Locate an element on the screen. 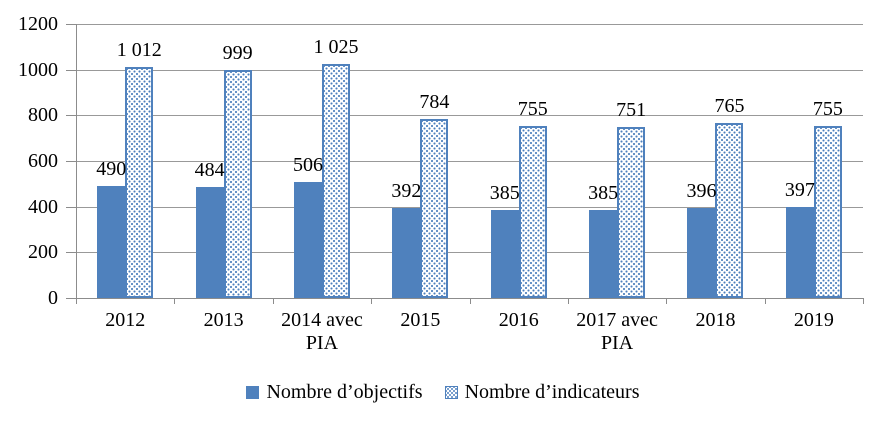 The width and height of the screenshot is (886, 430). x-axis-label: 2016 is located at coordinates (518, 320).